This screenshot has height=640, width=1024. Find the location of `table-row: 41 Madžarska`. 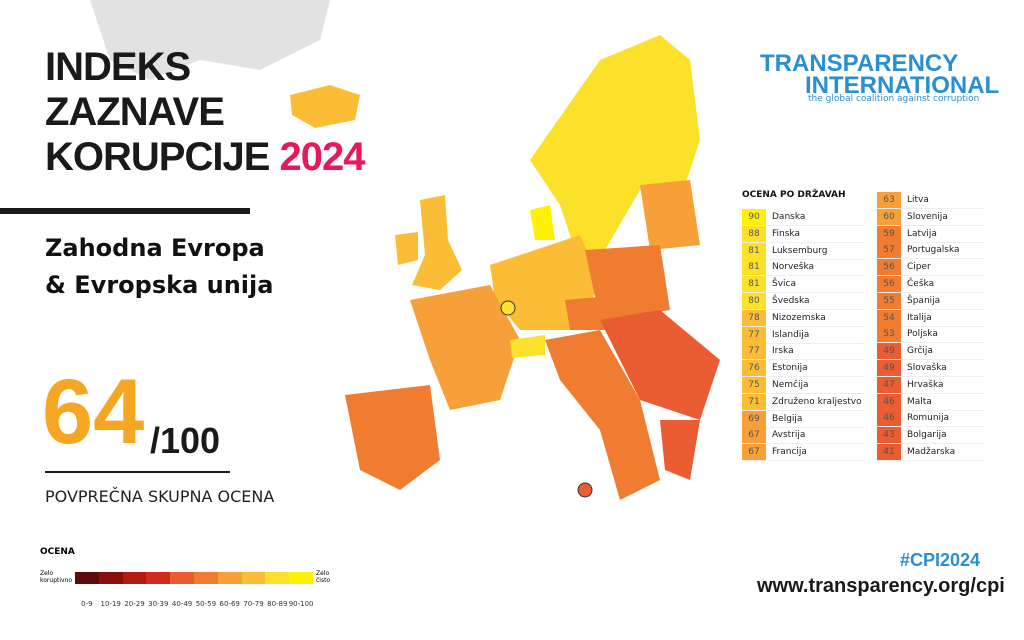

table-row: 41 Madžarska is located at coordinates (931, 452).